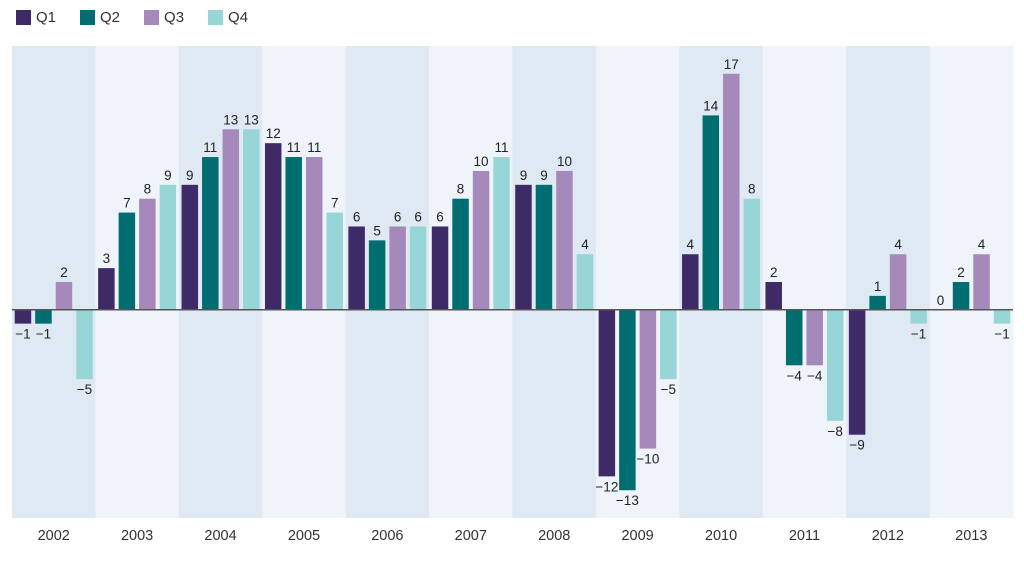 This screenshot has height=563, width=1024. I want to click on year-band-2012, so click(888, 282).